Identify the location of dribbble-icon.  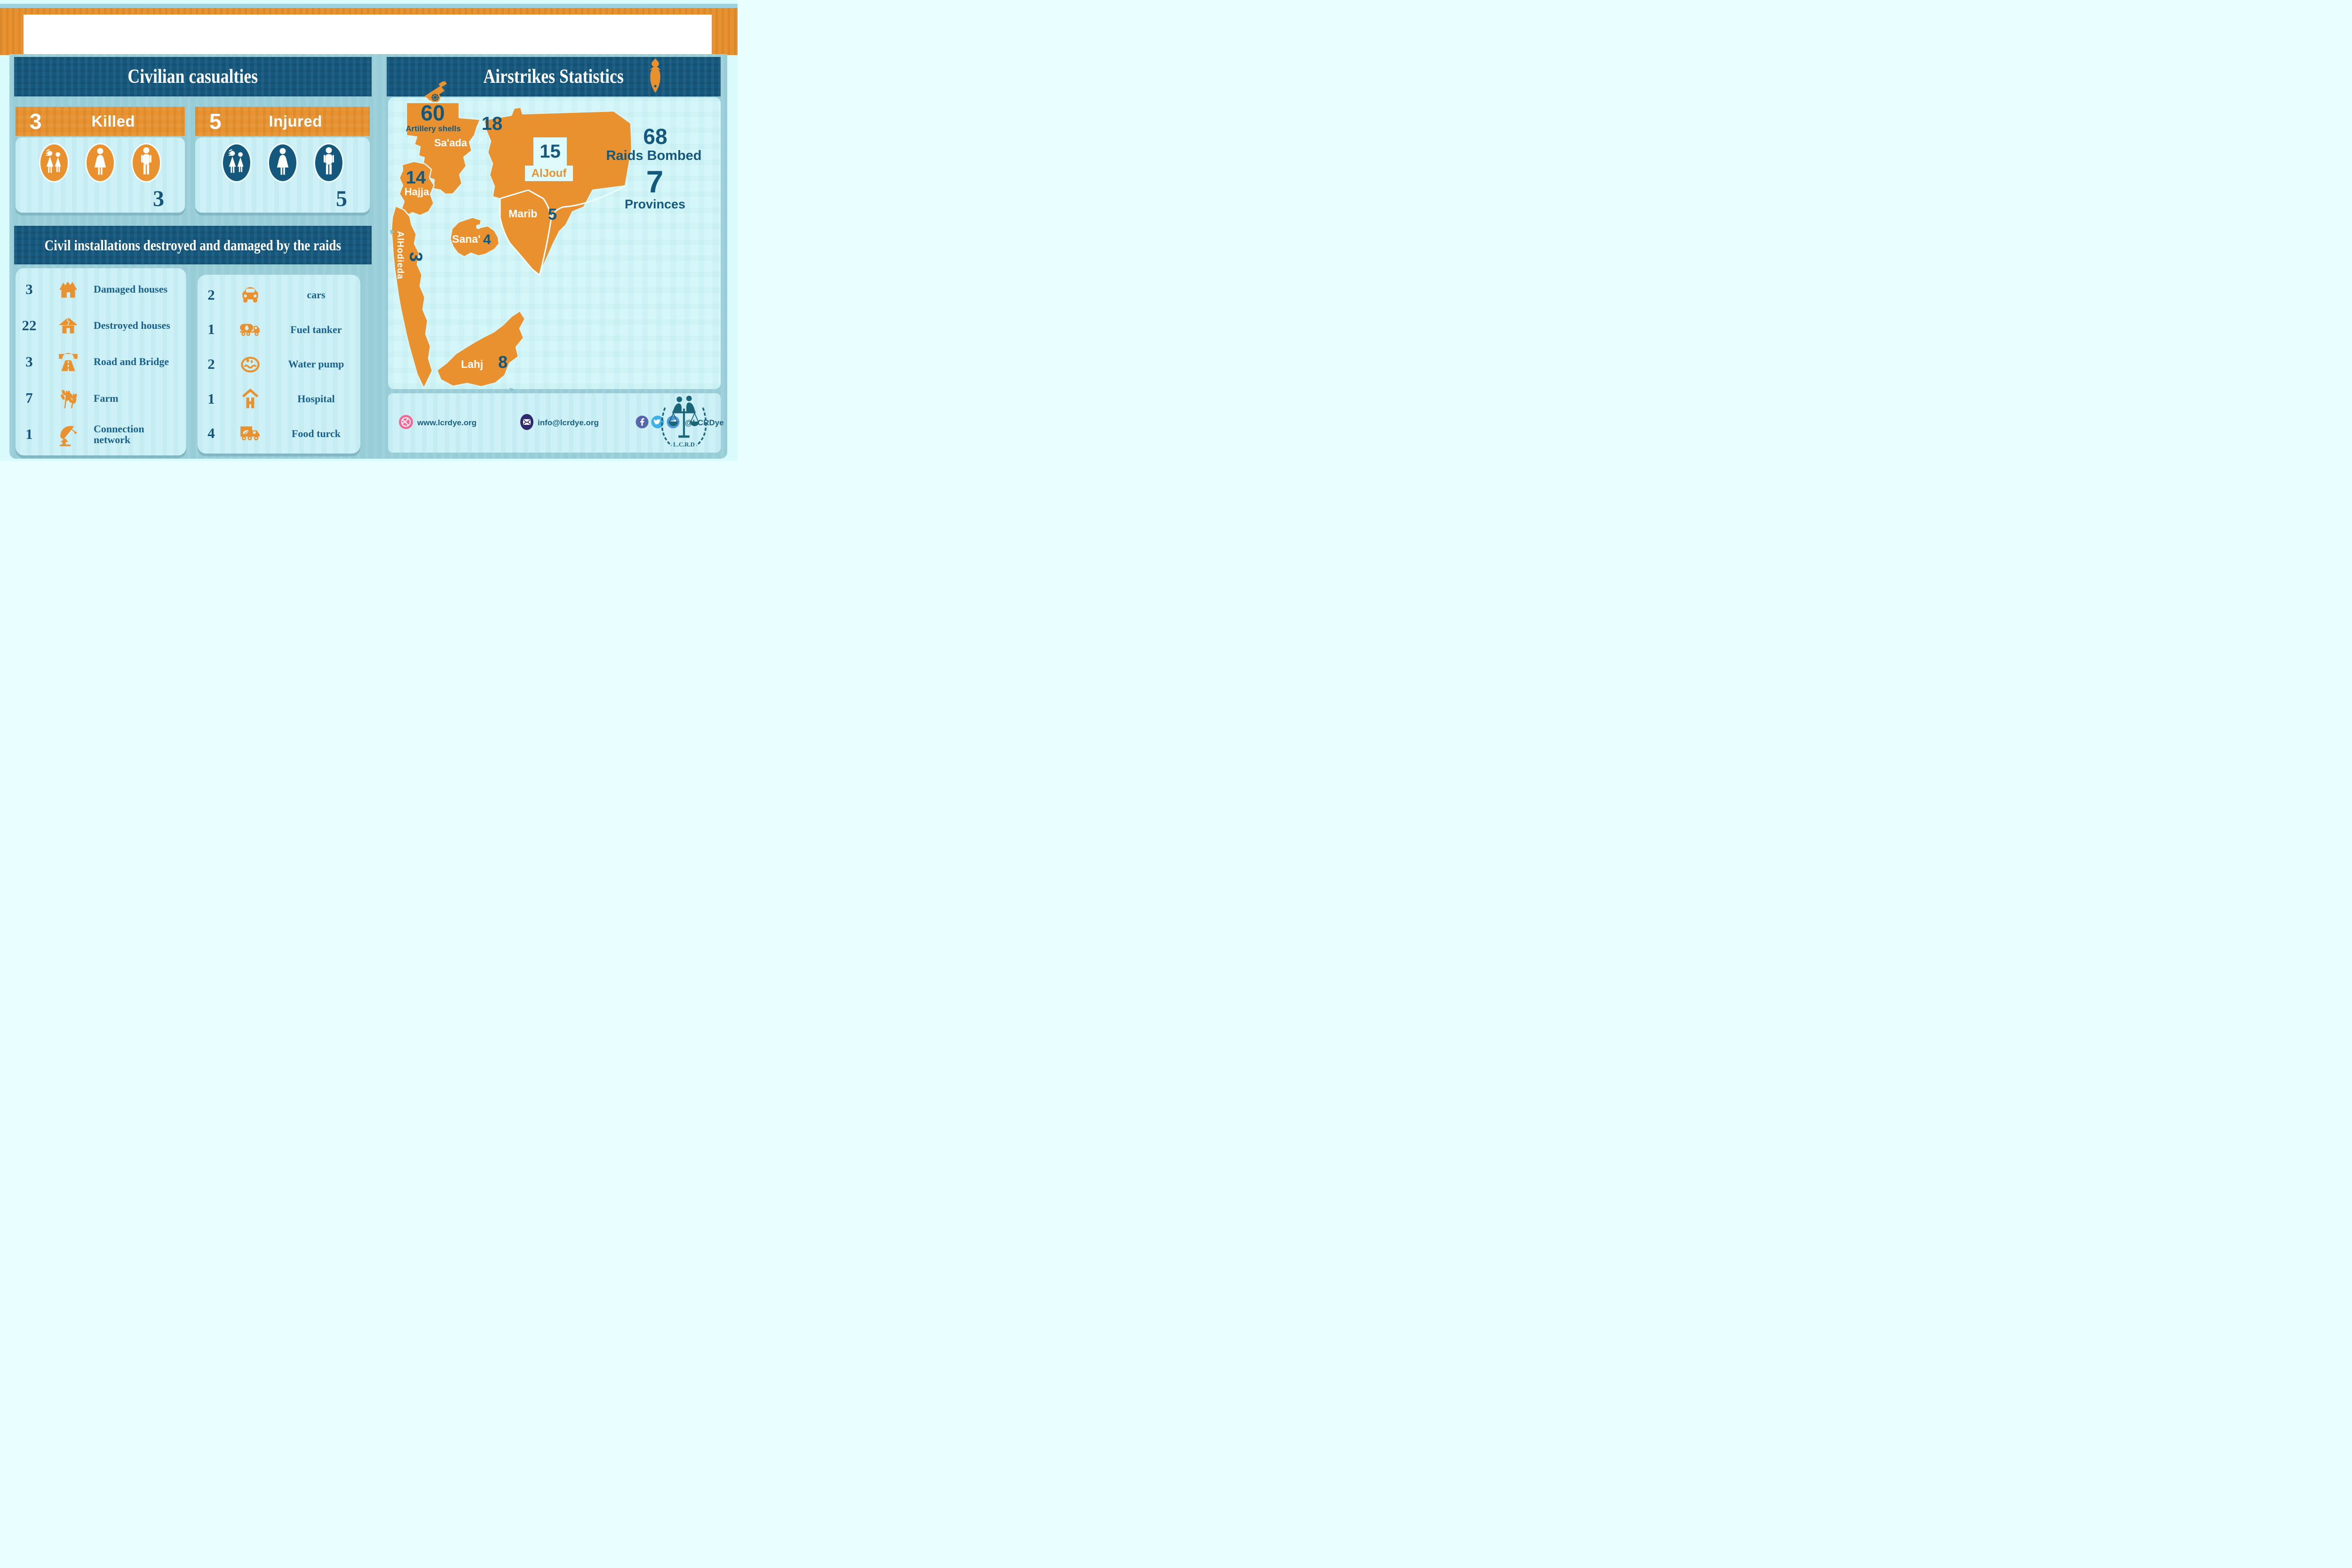
(405, 423).